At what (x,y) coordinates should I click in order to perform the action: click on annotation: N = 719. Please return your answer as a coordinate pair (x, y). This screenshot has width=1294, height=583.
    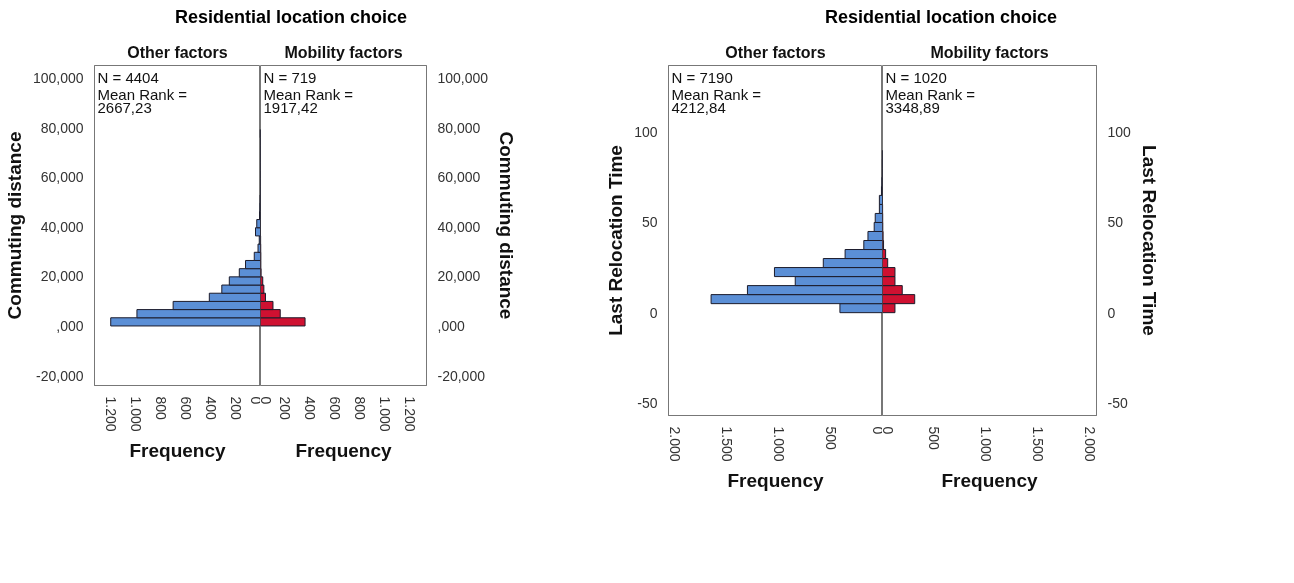
    Looking at the image, I should click on (290, 77).